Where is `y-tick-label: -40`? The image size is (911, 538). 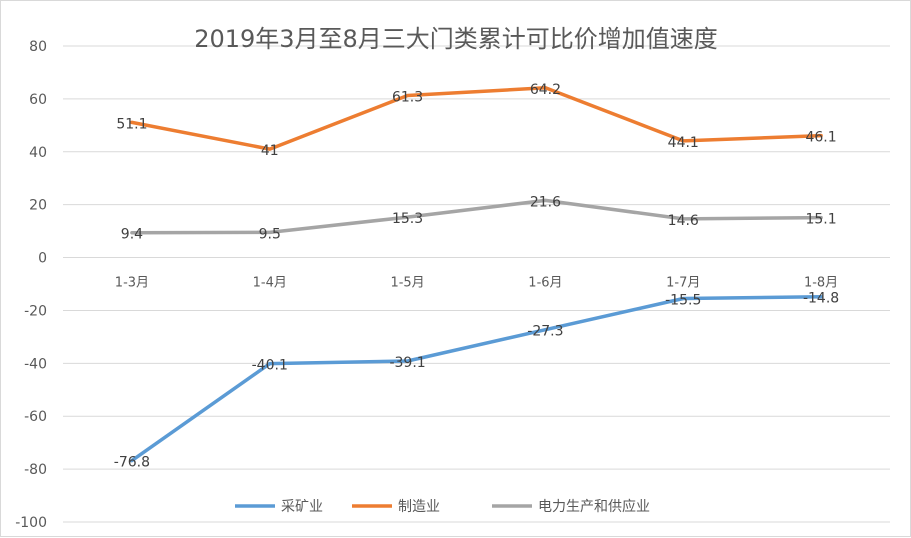 y-tick-label: -40 is located at coordinates (35, 364).